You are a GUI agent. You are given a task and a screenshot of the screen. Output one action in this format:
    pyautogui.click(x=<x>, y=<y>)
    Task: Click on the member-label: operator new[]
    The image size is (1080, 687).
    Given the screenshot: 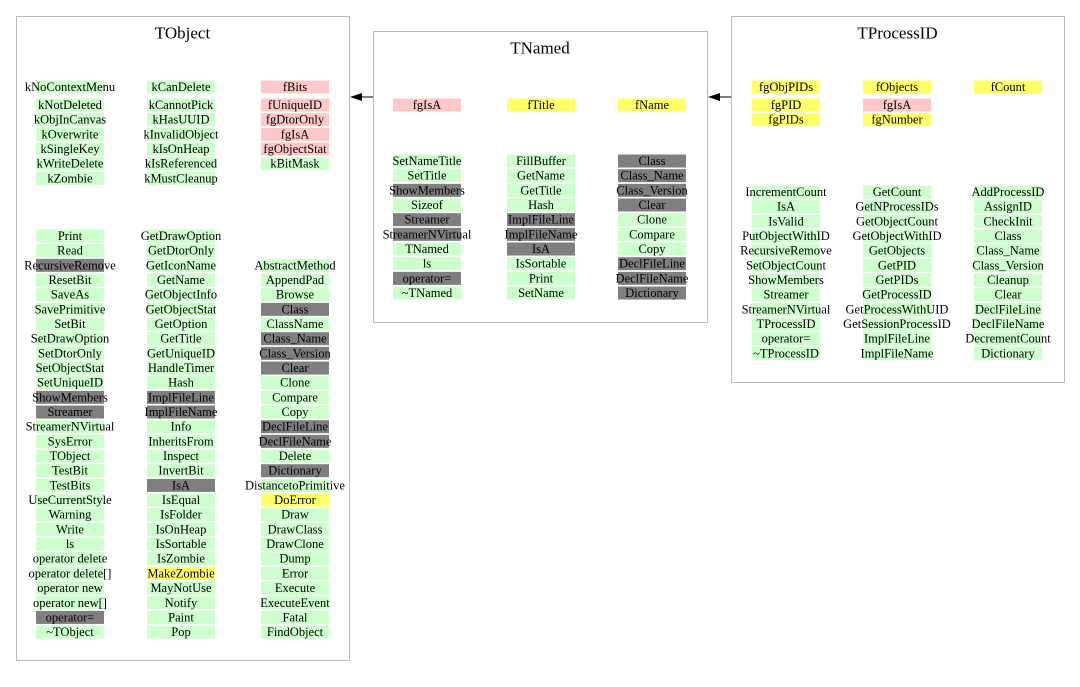 What is the action you would take?
    pyautogui.click(x=70, y=603)
    